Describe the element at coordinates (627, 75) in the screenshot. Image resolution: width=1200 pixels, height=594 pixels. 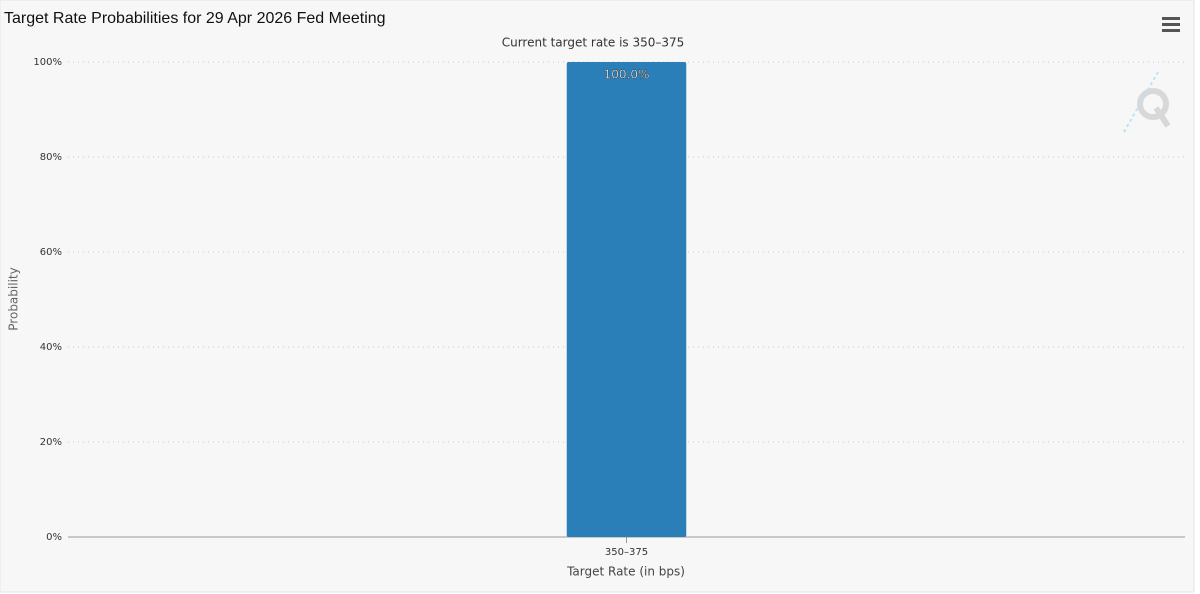
I see `data-label: 100.0%` at that location.